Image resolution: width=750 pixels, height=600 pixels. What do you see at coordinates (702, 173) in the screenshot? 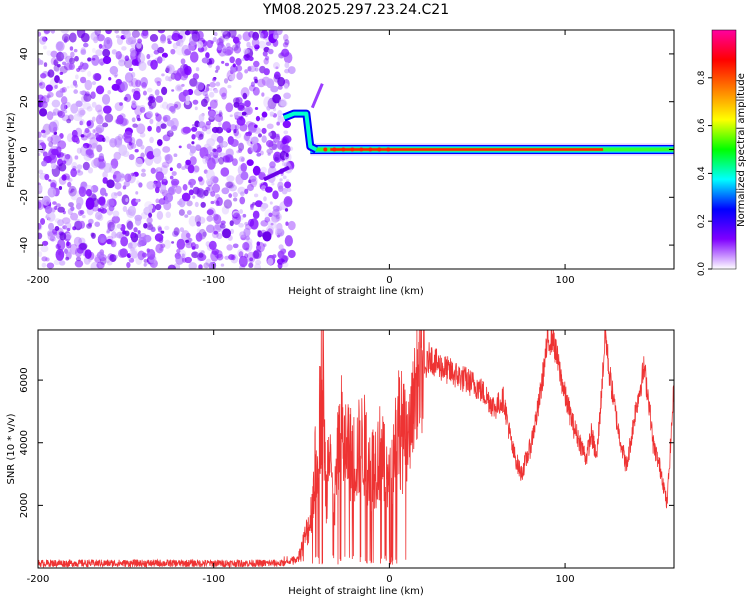
I see `colorbar-tick-label: 0.4` at bounding box center [702, 173].